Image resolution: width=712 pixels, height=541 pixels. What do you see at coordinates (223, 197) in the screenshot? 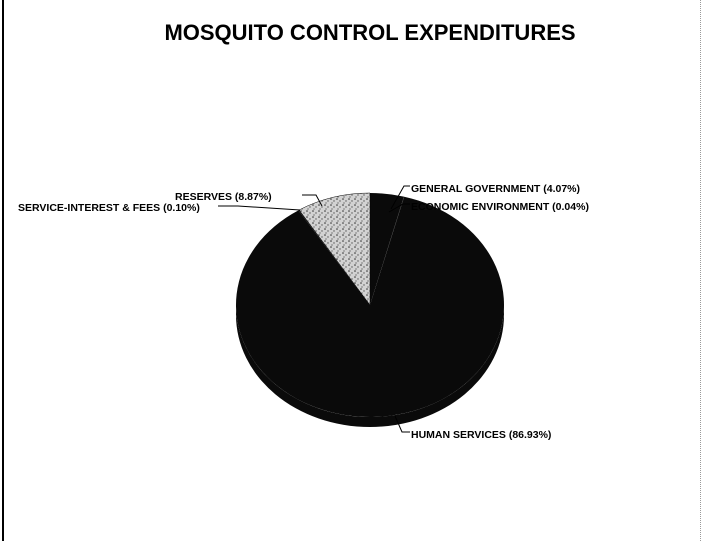
I see `label-reserves: RESERVES (8.87%)` at bounding box center [223, 197].